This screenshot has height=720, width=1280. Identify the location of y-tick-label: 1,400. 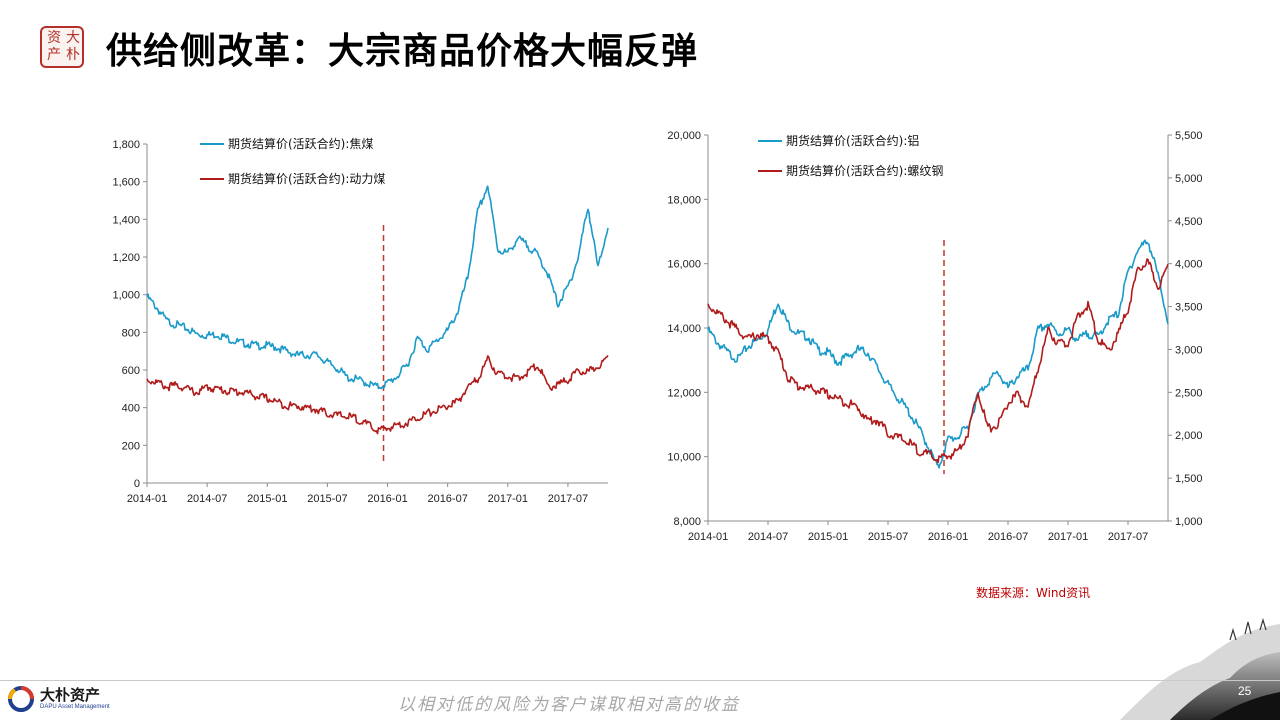
(126, 220).